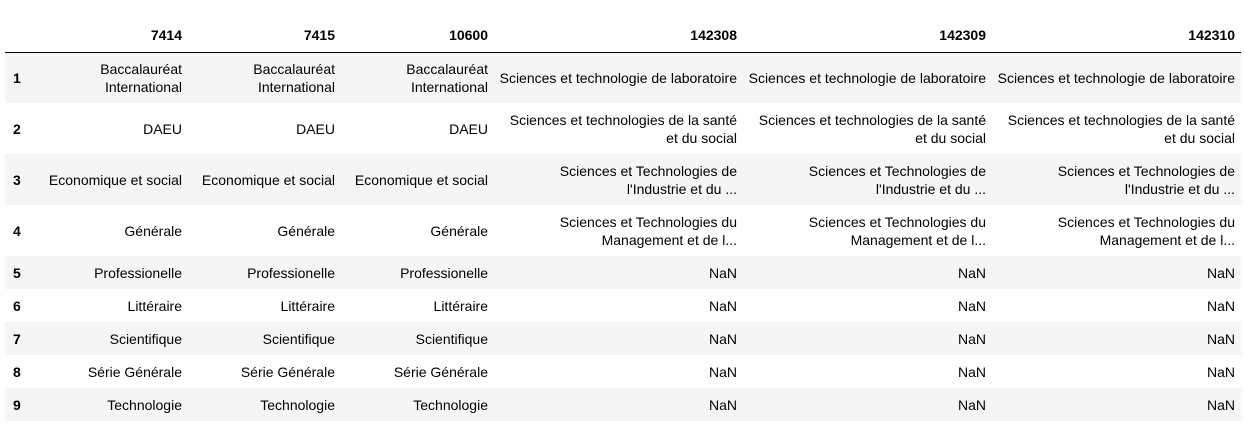  Describe the element at coordinates (17, 77) in the screenshot. I see `row-index: 1` at that location.